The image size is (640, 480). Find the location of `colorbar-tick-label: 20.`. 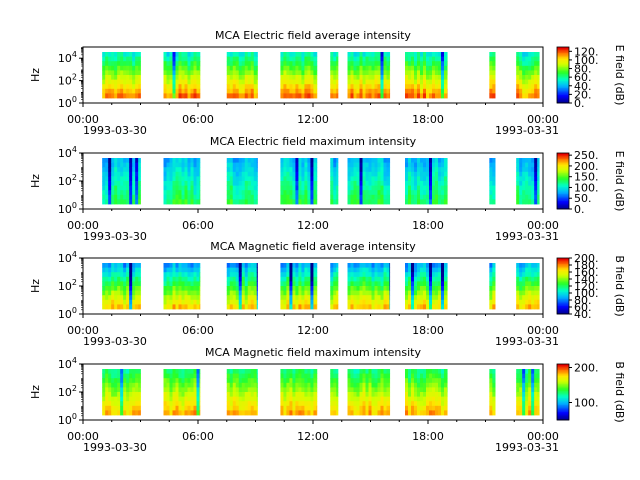

colorbar-tick-label: 20. is located at coordinates (583, 94).